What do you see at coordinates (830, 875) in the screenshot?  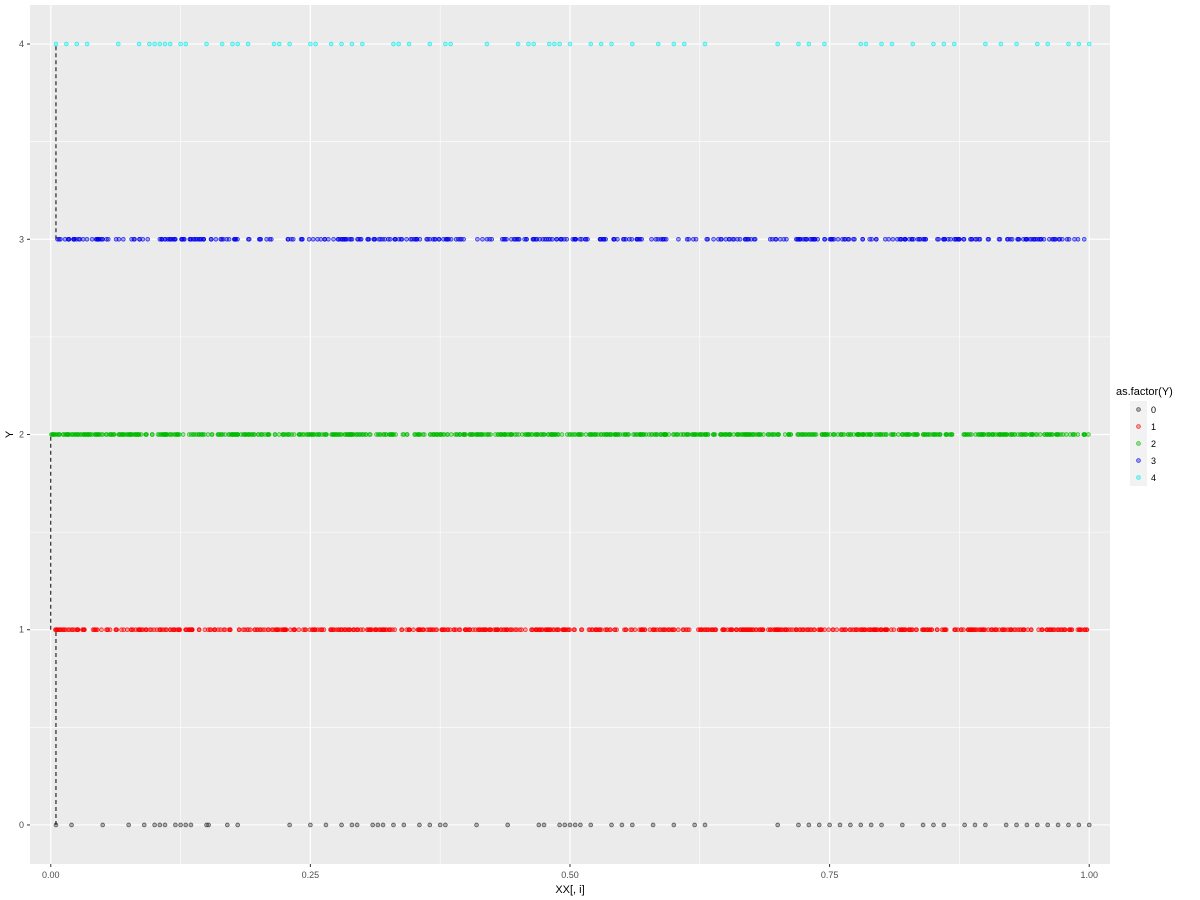 I see `x-tick-label: 0.75` at bounding box center [830, 875].